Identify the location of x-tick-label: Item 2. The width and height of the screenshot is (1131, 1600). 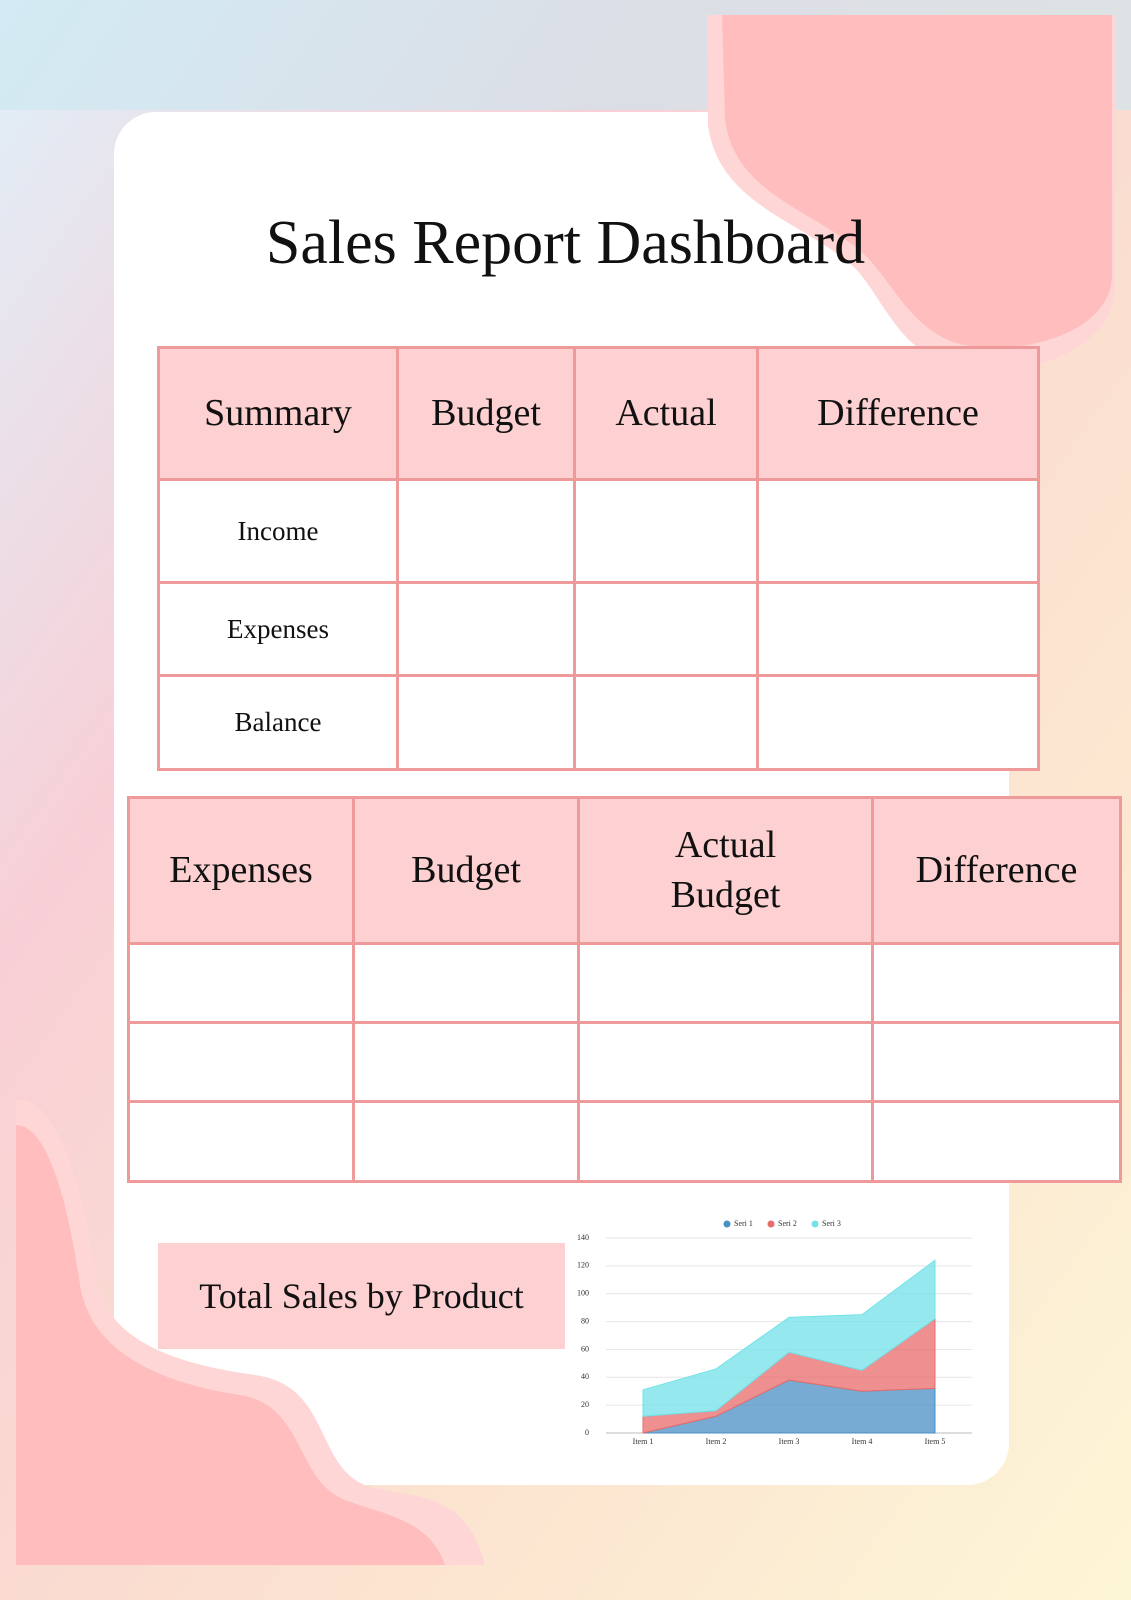
(716, 1441).